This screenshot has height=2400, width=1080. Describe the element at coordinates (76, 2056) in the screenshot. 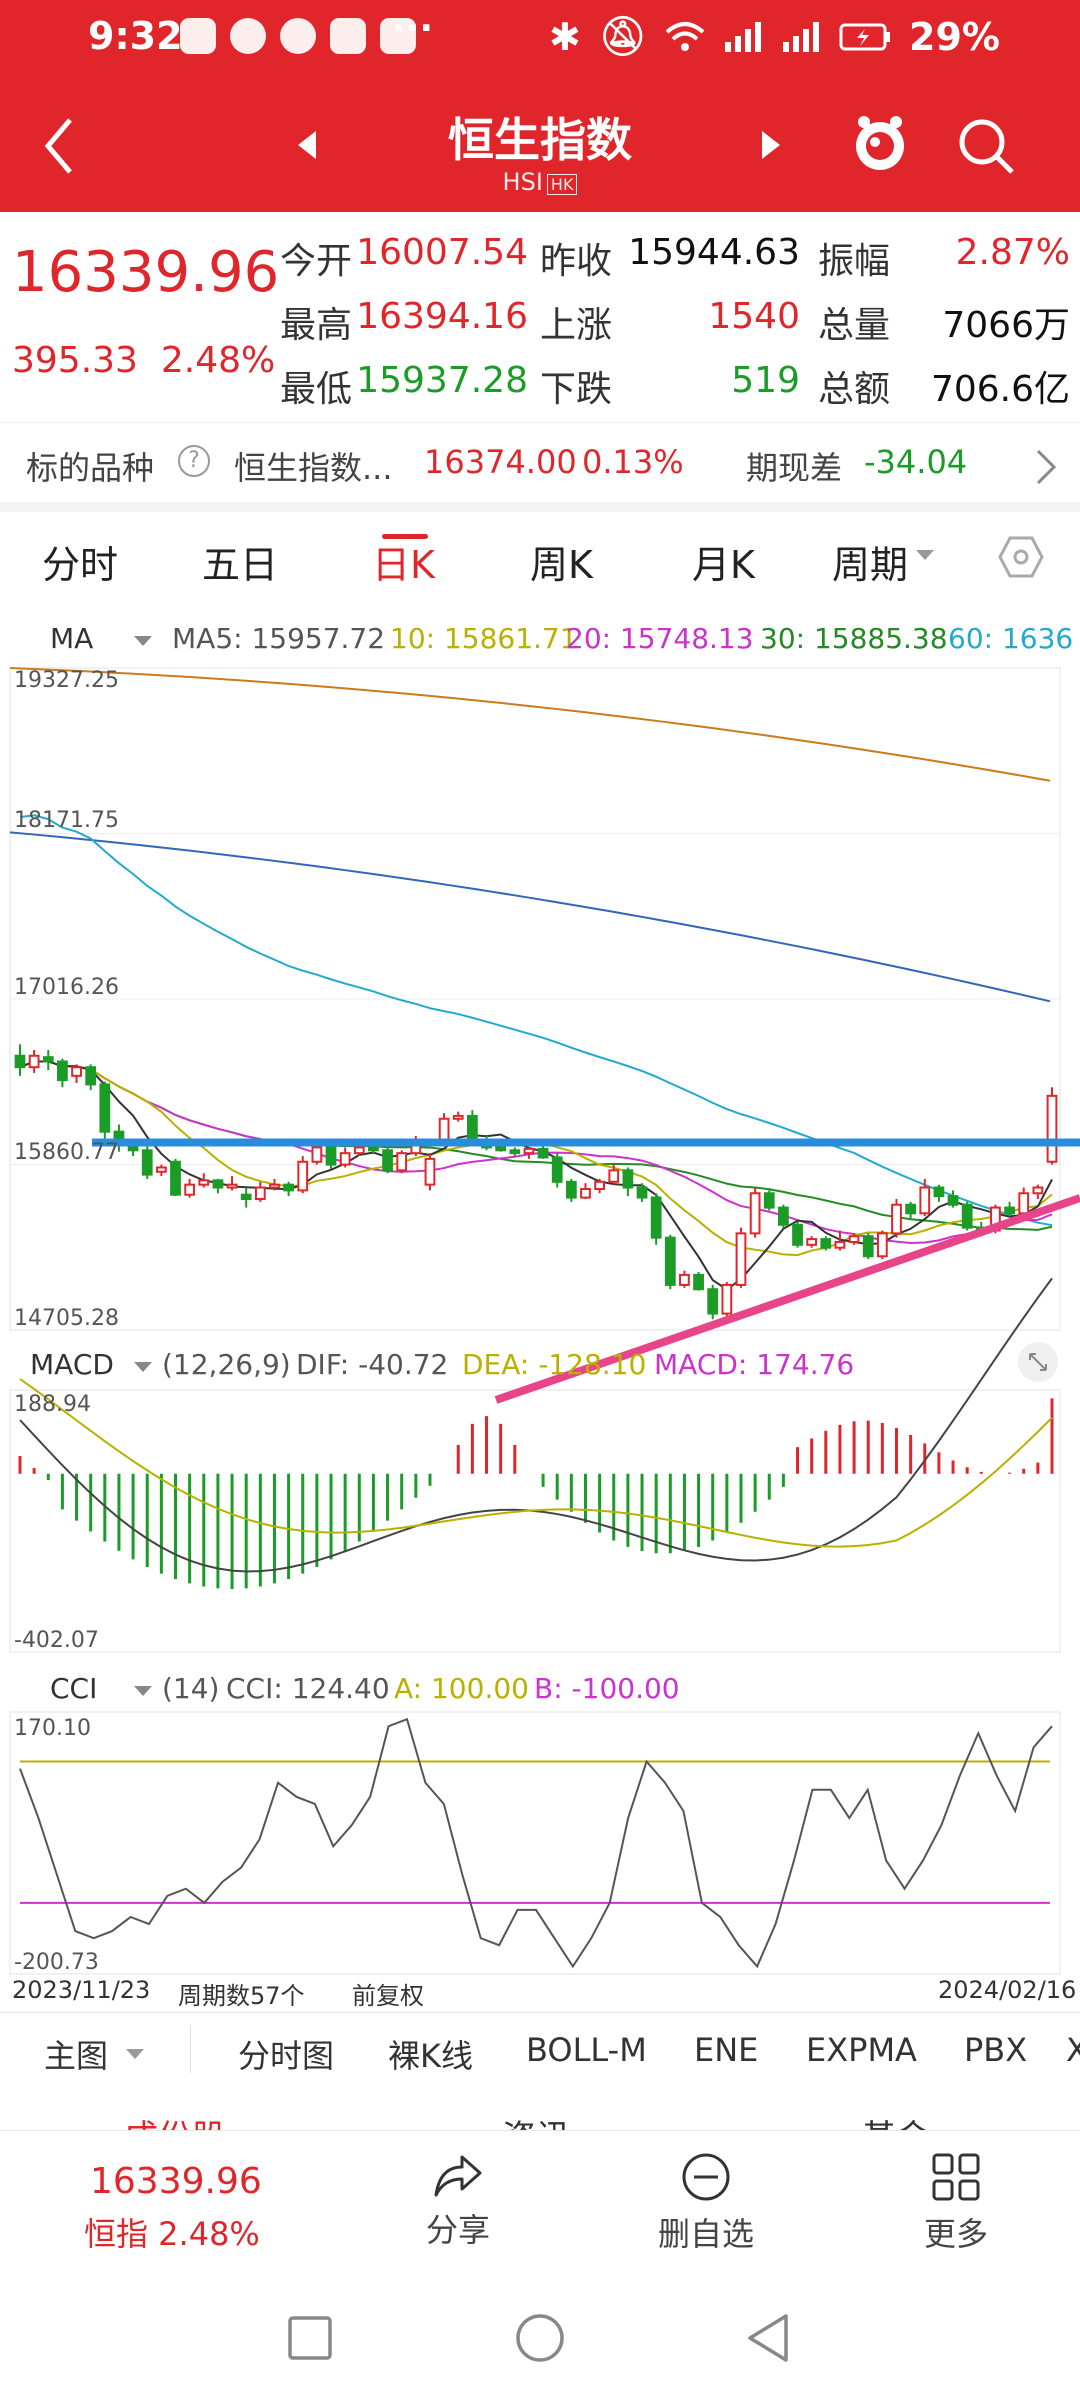

I see `main-chart-select: 主图` at that location.